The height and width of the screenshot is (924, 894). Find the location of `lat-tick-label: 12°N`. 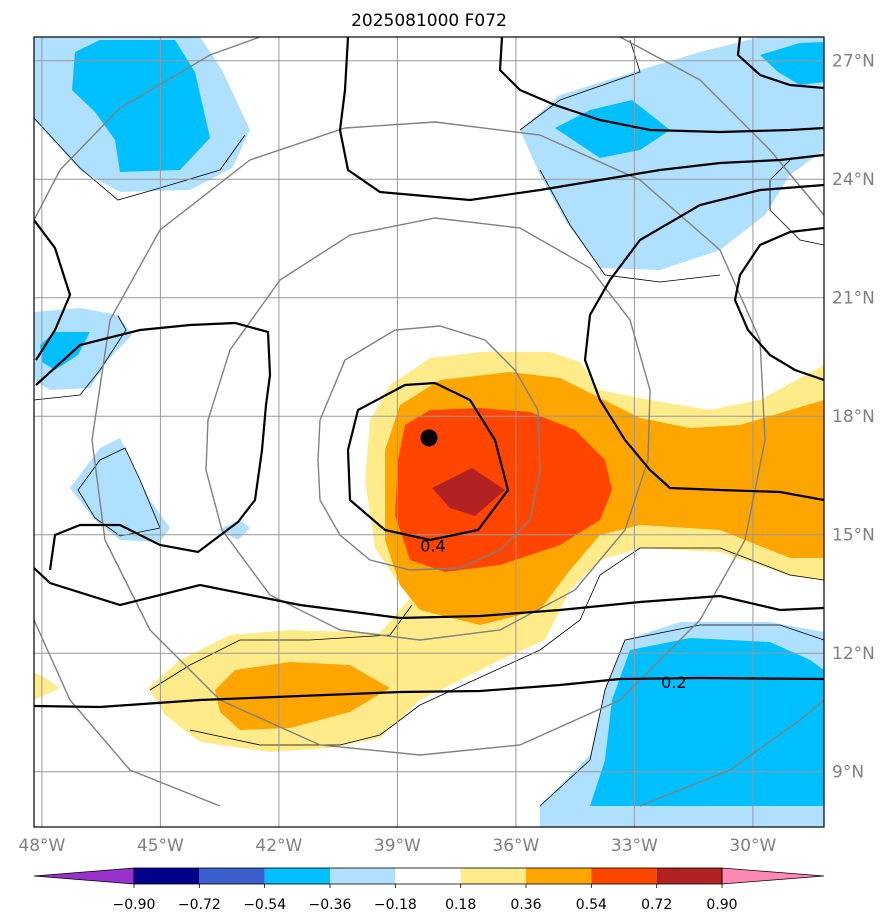

lat-tick-label: 12°N is located at coordinates (853, 654).